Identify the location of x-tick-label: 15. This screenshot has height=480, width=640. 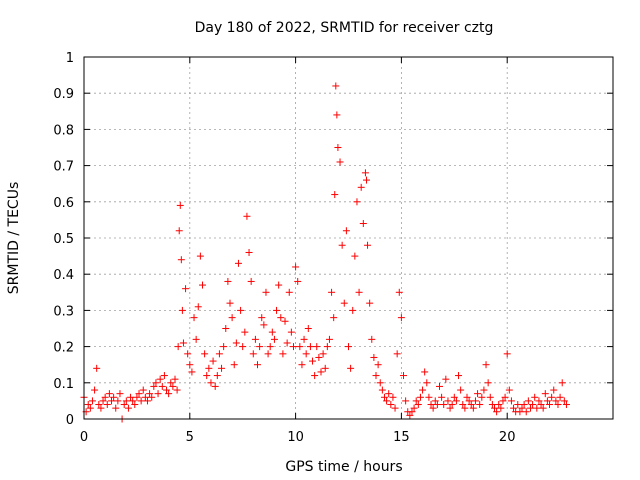
(401, 437).